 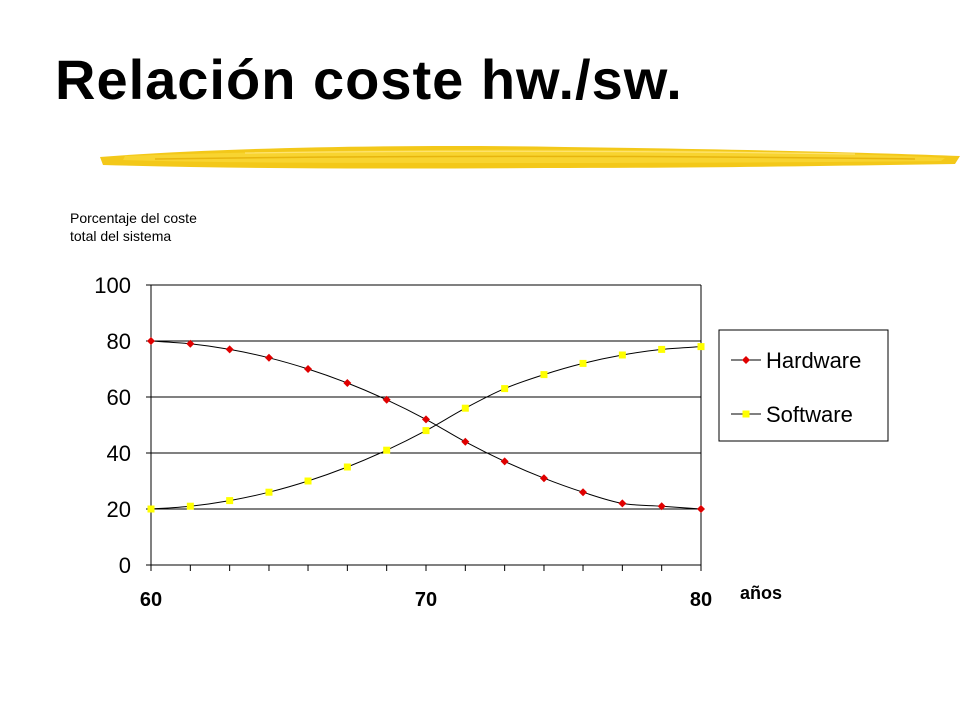 I want to click on legend-item-software: Software, so click(x=792, y=414).